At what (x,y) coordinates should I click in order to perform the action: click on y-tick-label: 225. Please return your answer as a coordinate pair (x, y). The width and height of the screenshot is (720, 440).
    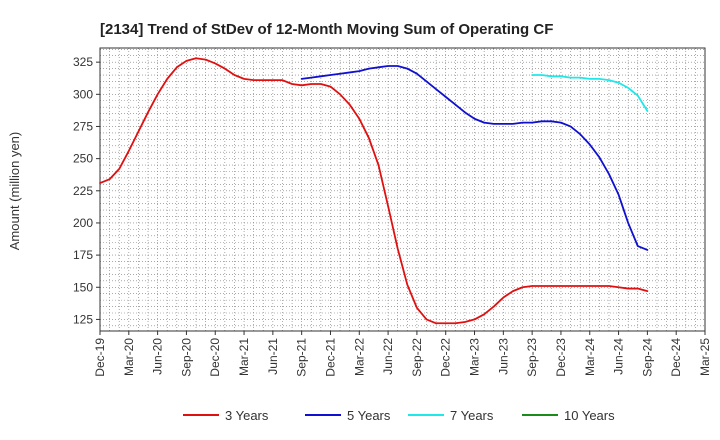
    Looking at the image, I should click on (83, 191).